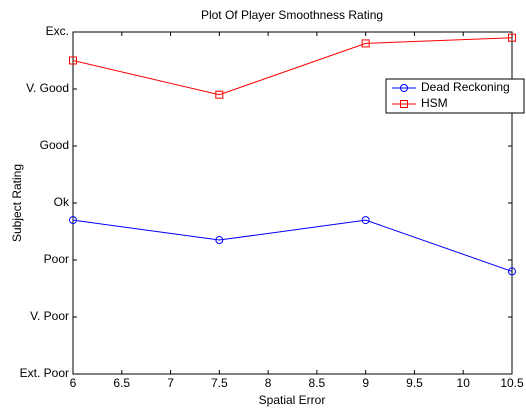  Describe the element at coordinates (465, 87) in the screenshot. I see `legend-label: Dead Reckoning` at that location.